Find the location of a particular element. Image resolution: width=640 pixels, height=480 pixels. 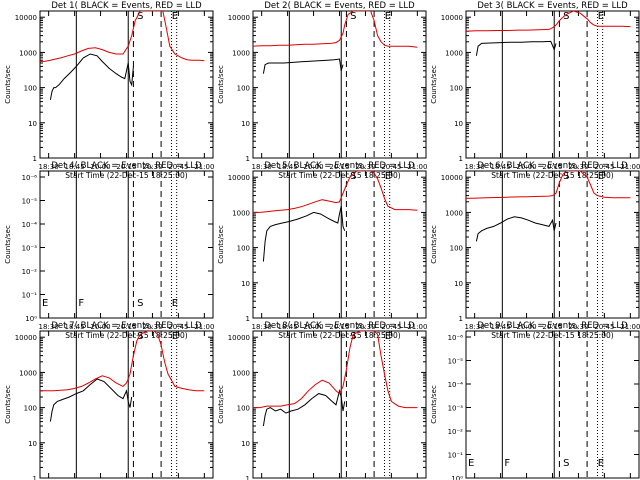

panel-title: Det 2( BLACK = Events, RED = LLD is located at coordinates (339, 6).